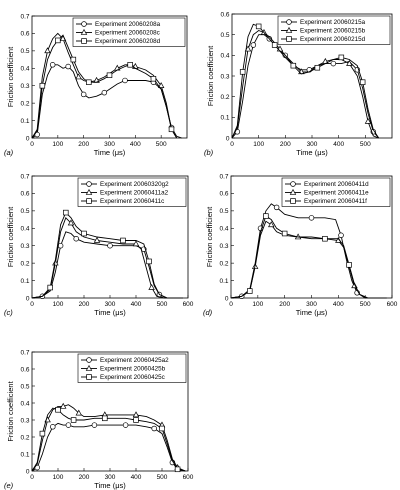 The image size is (400, 490). What do you see at coordinates (128, 24) in the screenshot?
I see `legend-entry-label: Experiment 20060208a` at bounding box center [128, 24].